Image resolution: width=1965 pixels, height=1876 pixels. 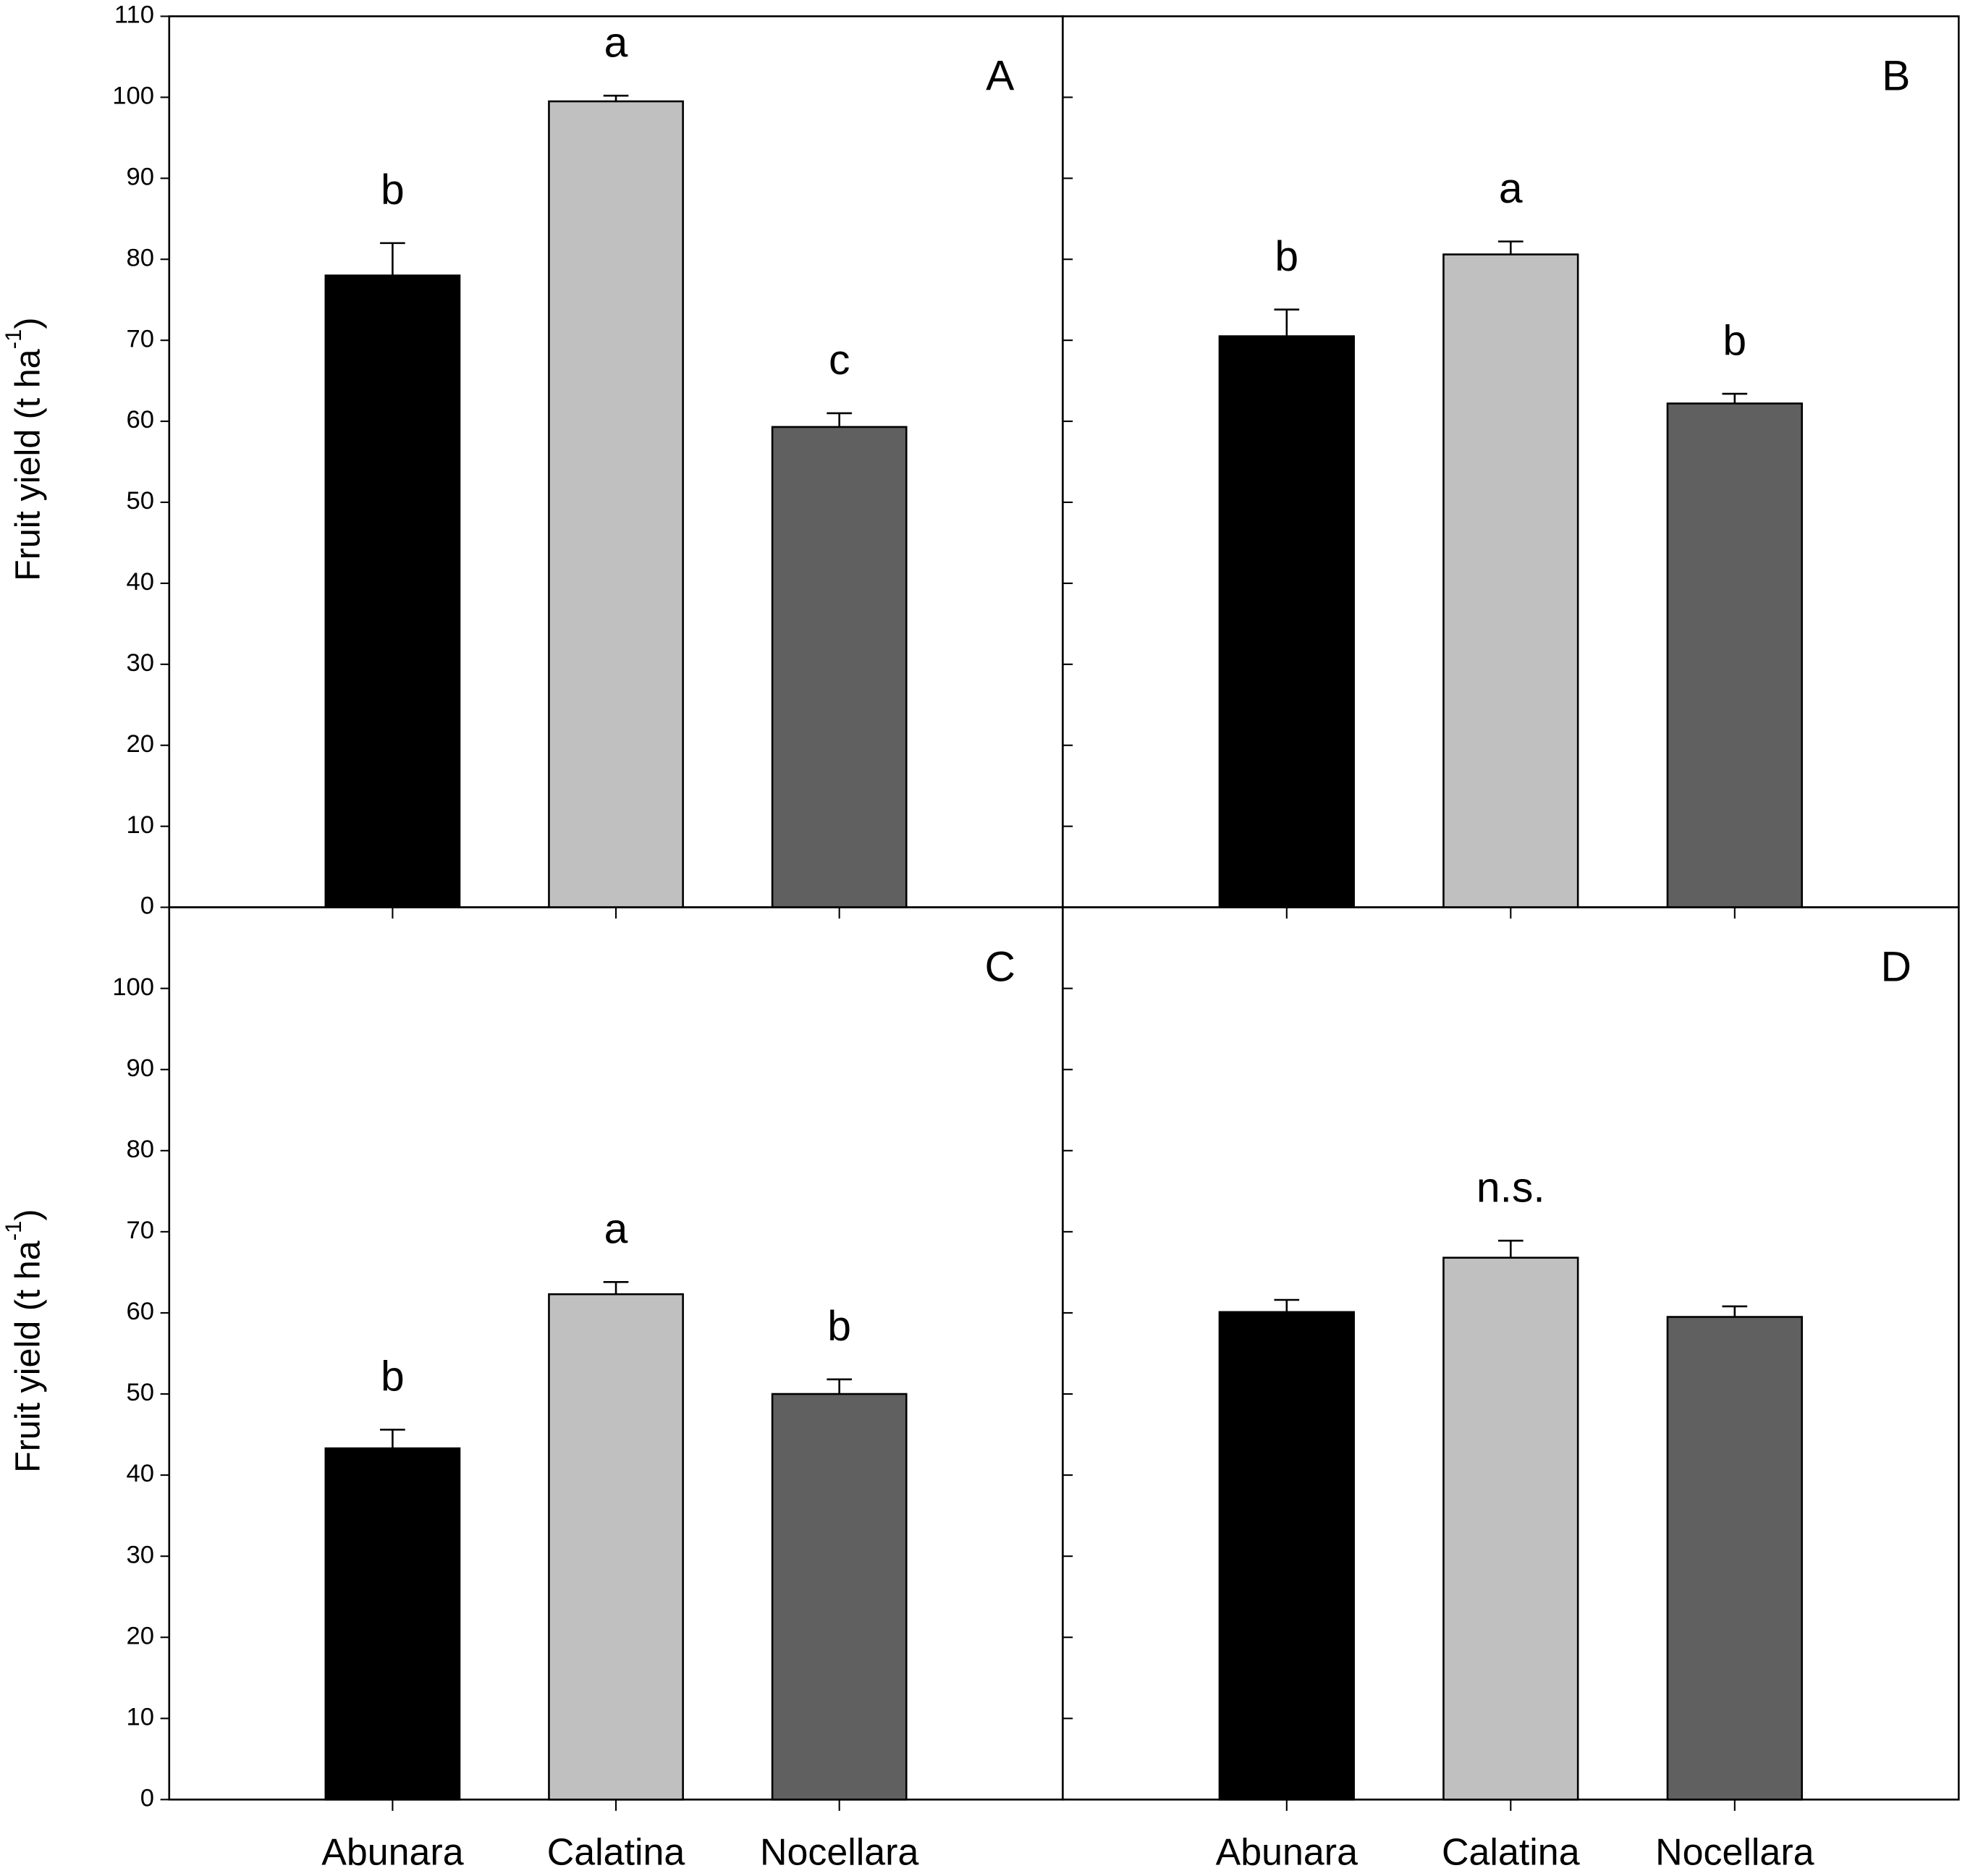 What do you see at coordinates (1895, 967) in the screenshot?
I see `panel-label: D` at bounding box center [1895, 967].